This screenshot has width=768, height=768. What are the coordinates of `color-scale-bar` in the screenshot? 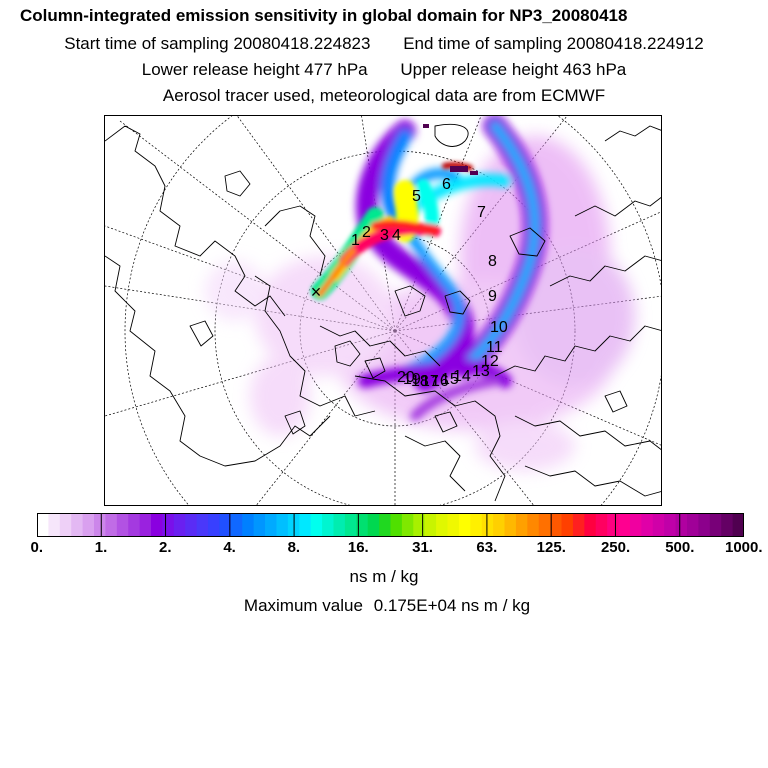 It's located at (390, 525).